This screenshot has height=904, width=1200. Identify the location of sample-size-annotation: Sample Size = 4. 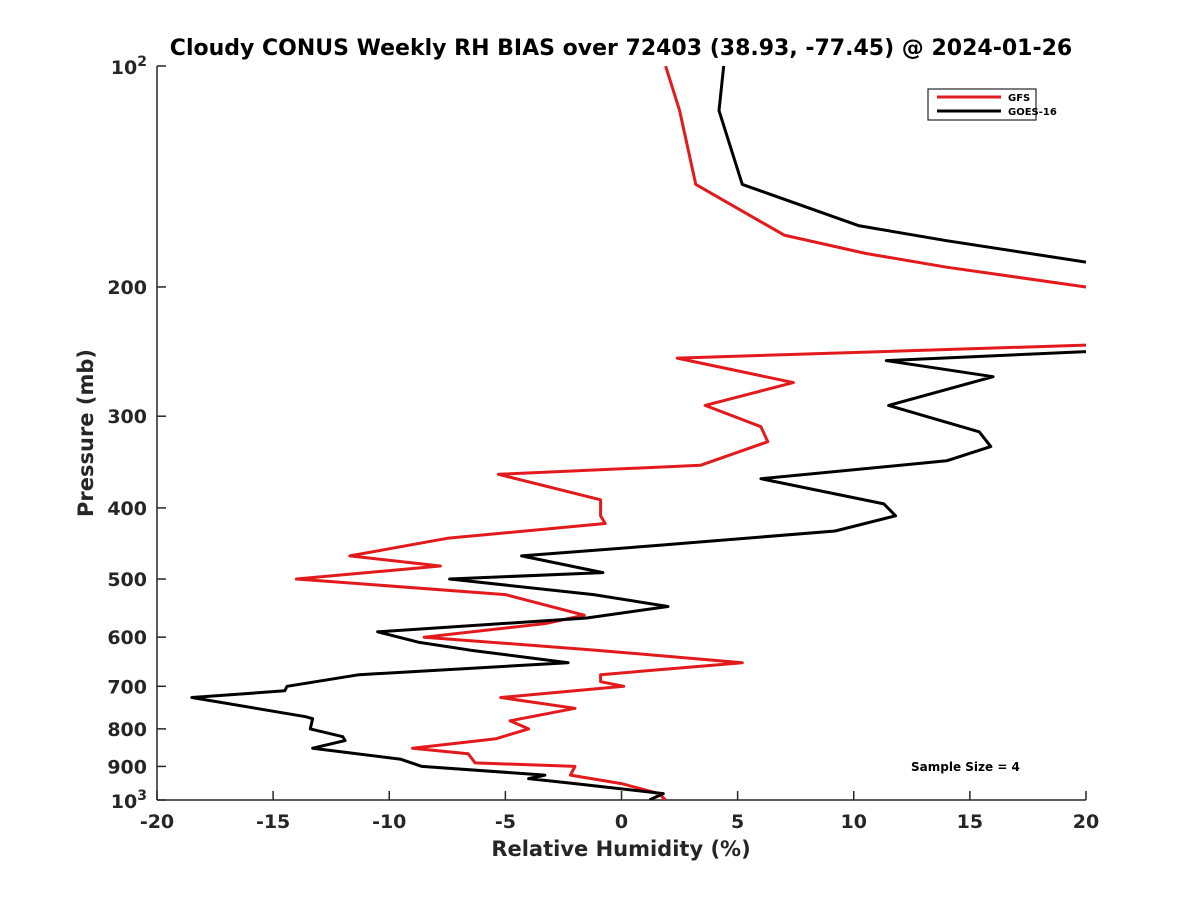
(965, 767).